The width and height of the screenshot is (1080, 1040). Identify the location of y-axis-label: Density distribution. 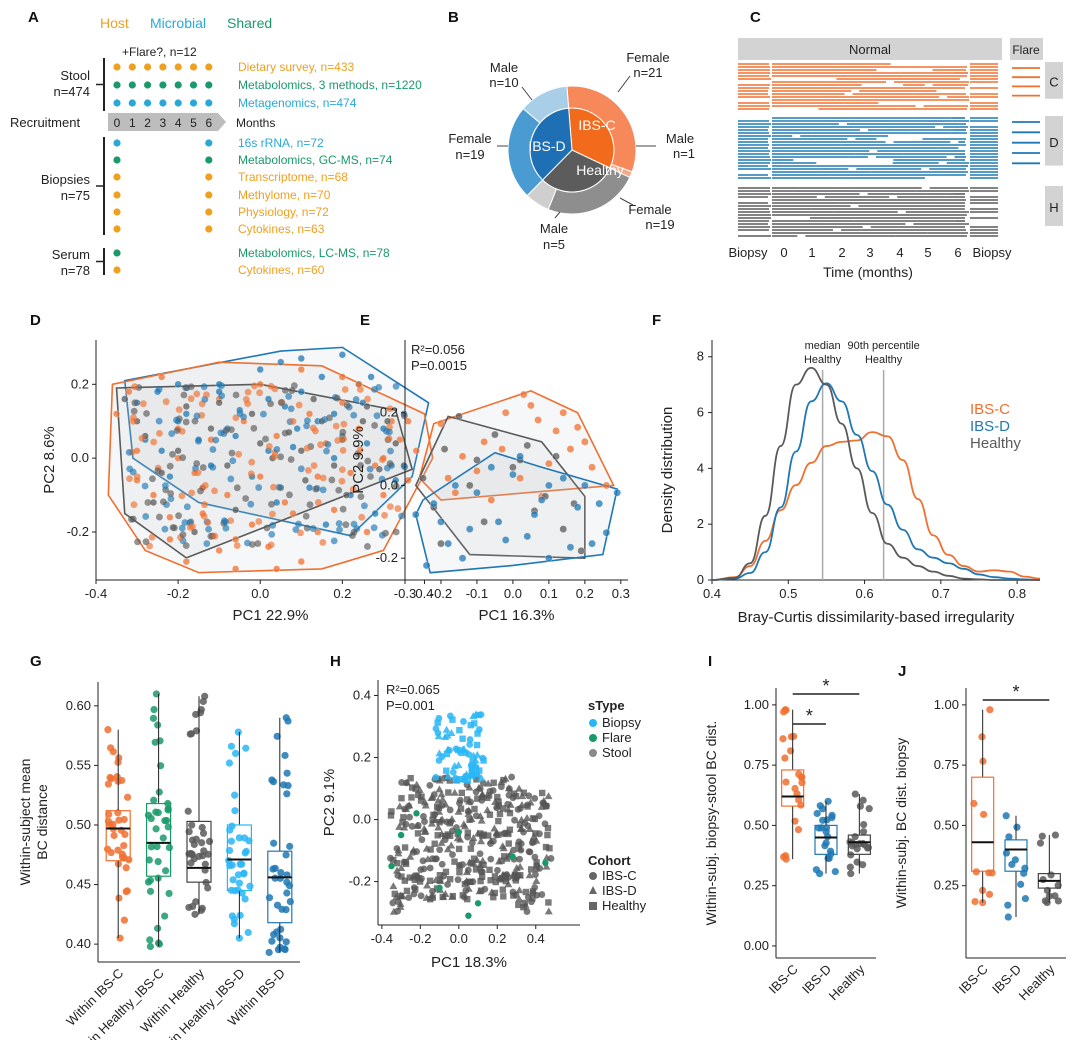
(667, 470).